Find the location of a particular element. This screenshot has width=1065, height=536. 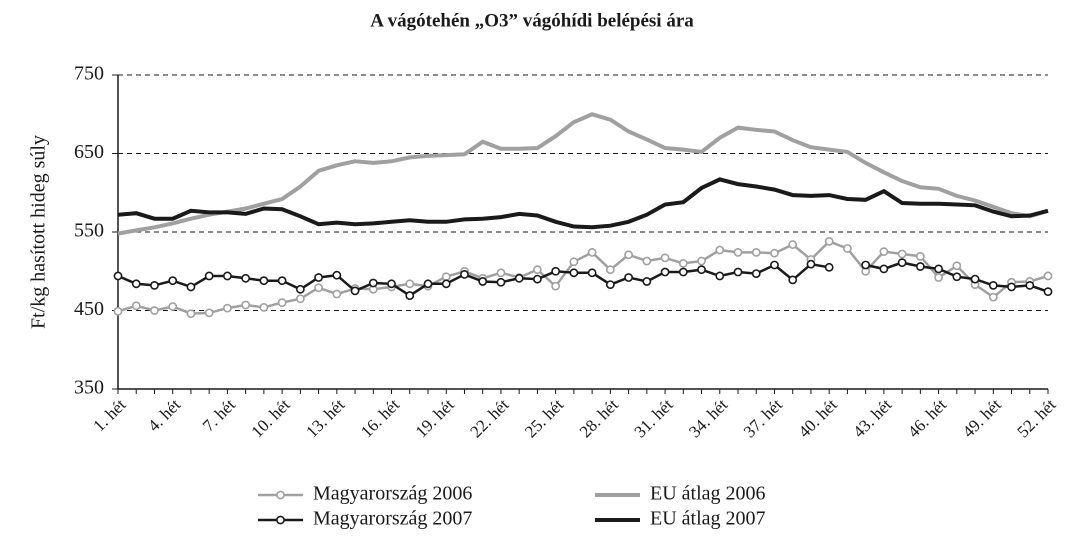

x-tick-label: 28. hét is located at coordinates (599, 418).